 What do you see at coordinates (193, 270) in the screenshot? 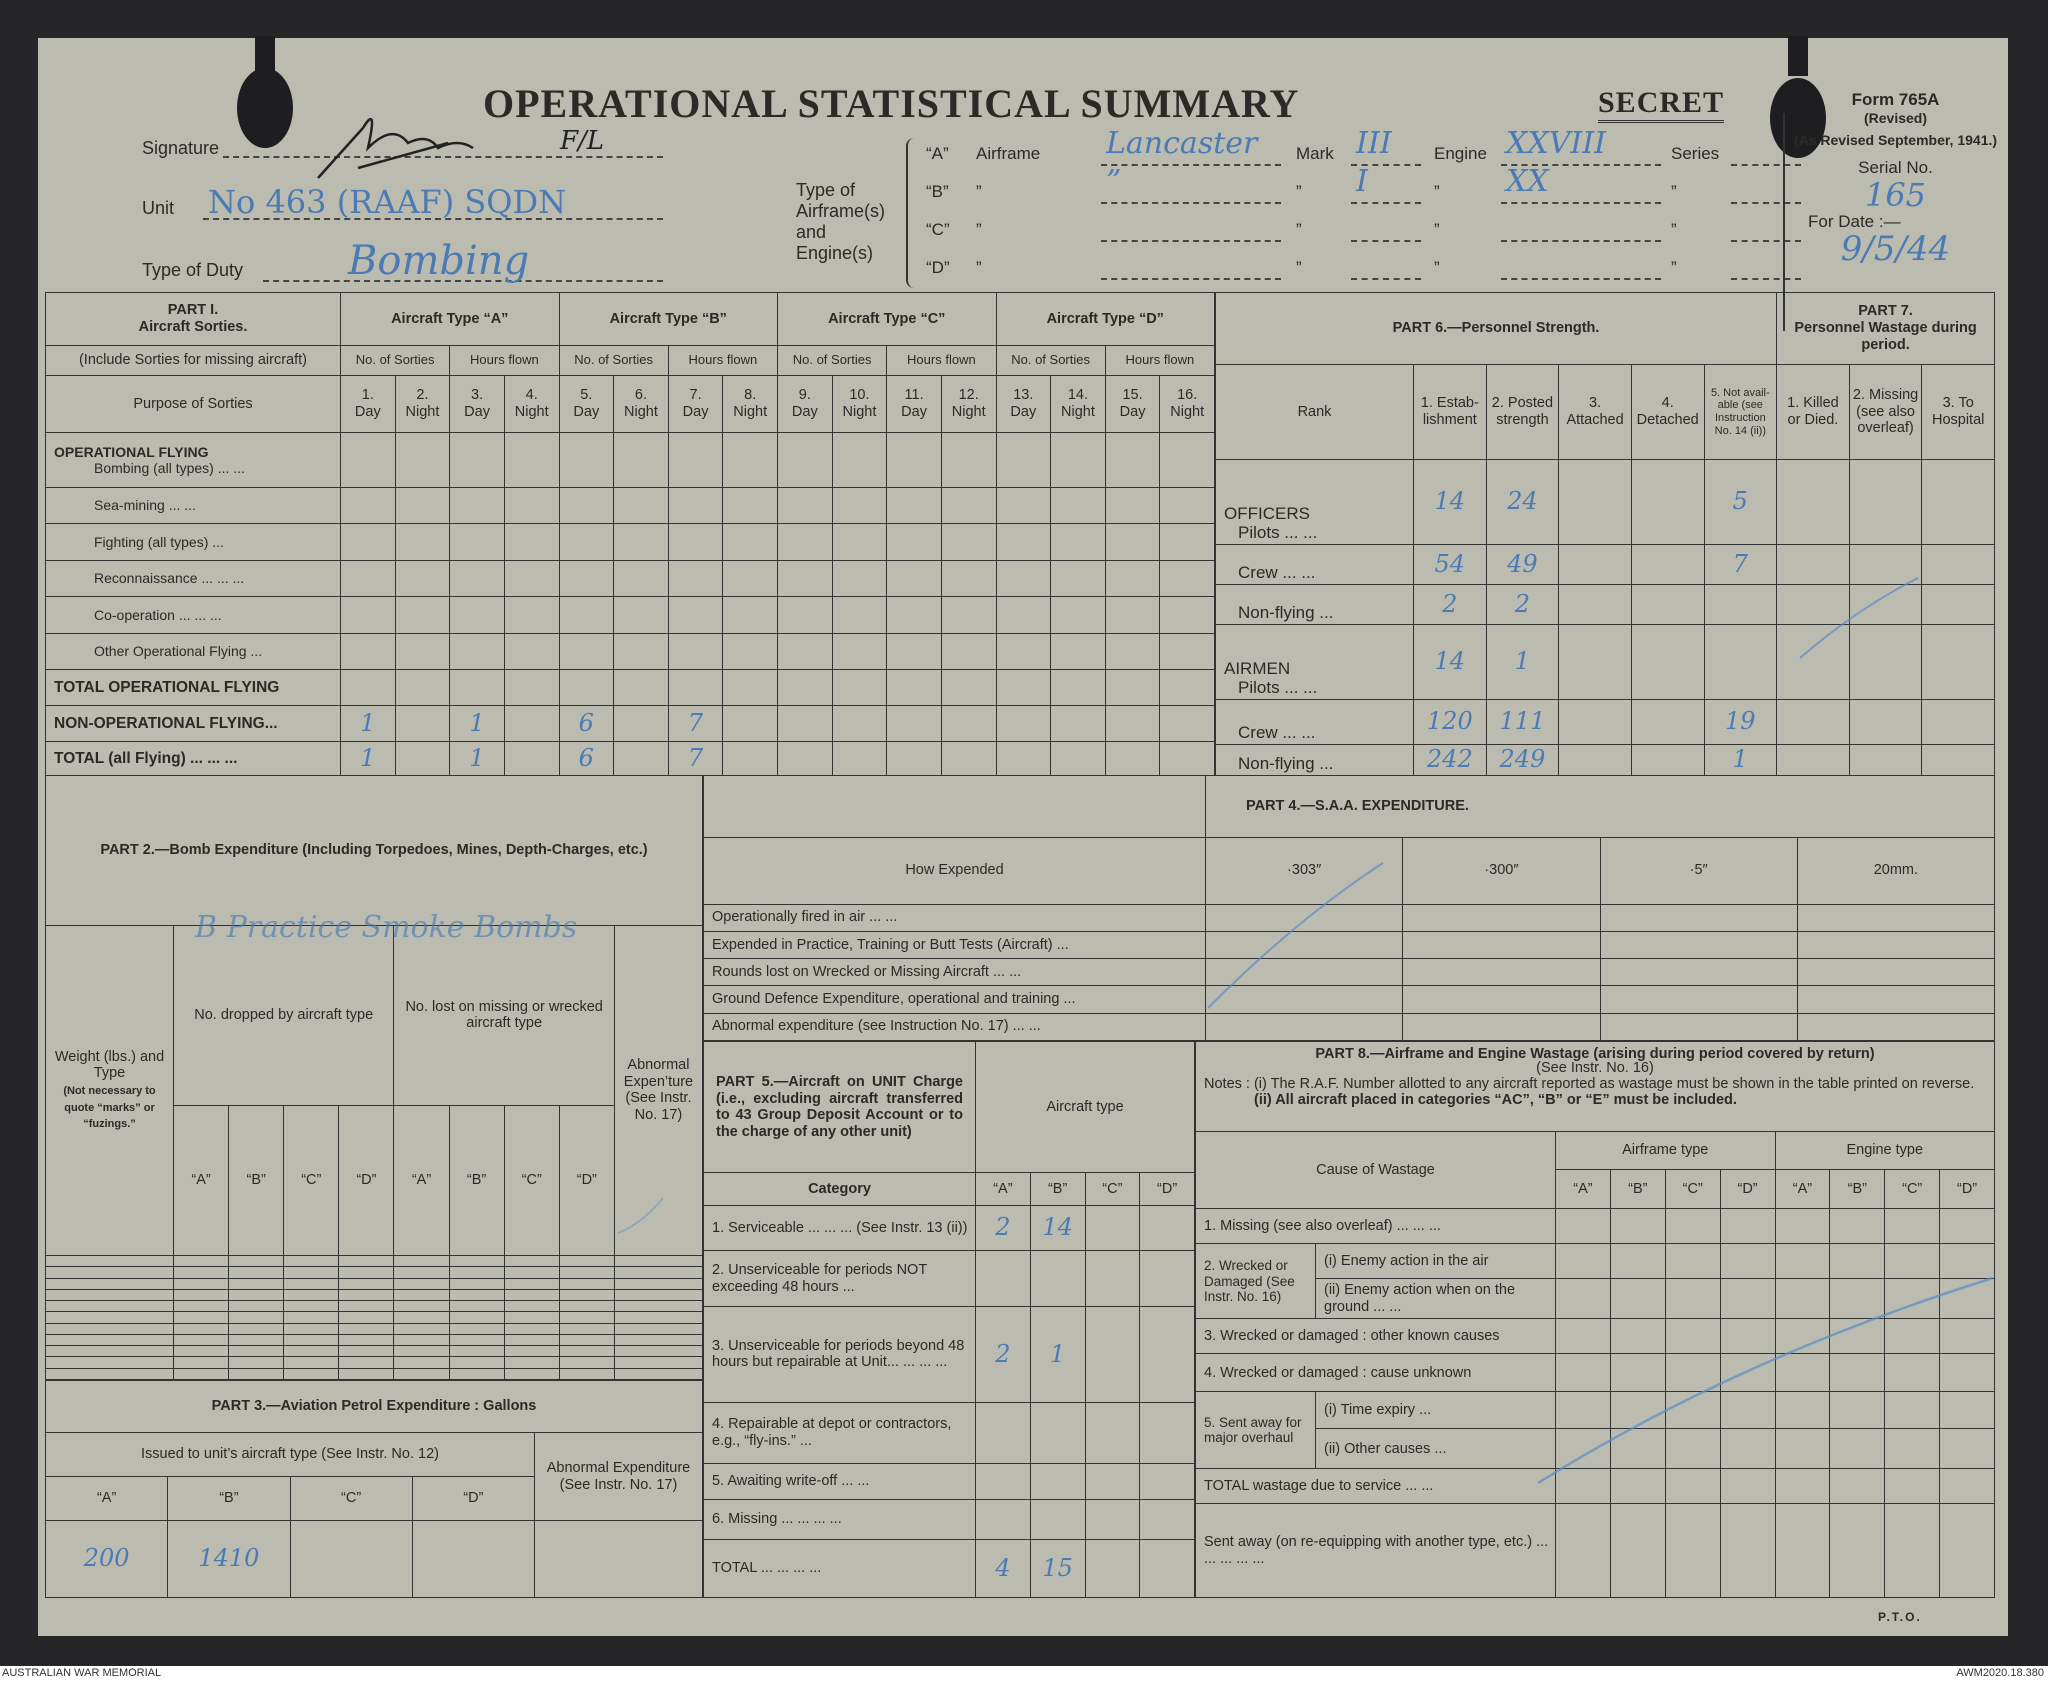
I see `duty-label: Type of Duty` at bounding box center [193, 270].